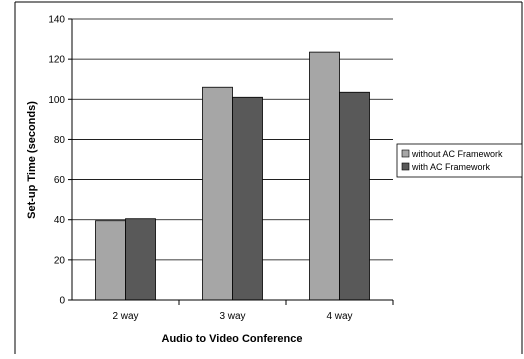 Image resolution: width=524 pixels, height=359 pixels. I want to click on y-tick-label: 120, so click(56, 60).